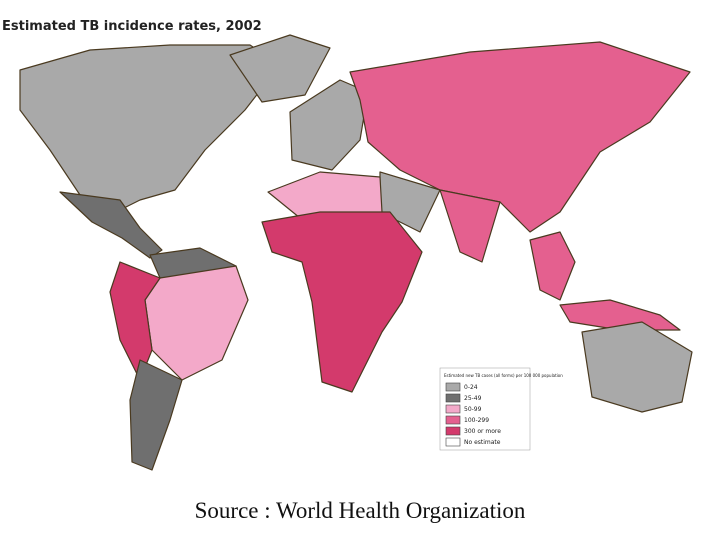 The width and height of the screenshot is (720, 540). I want to click on southeast-asia, so click(552, 266).